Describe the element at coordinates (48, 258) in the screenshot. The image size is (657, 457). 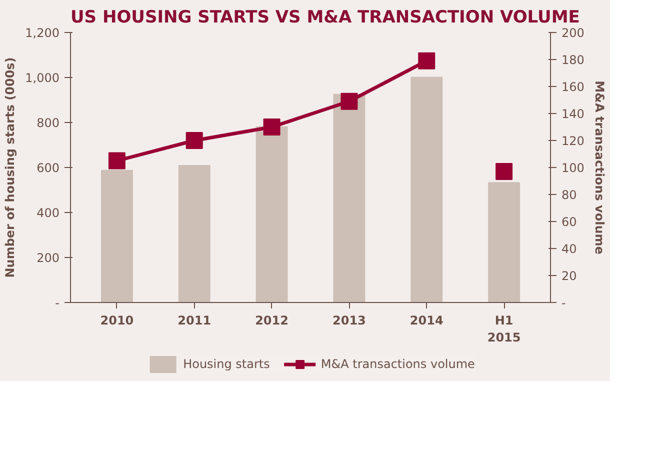
I see `y-tick-label: 200` at that location.